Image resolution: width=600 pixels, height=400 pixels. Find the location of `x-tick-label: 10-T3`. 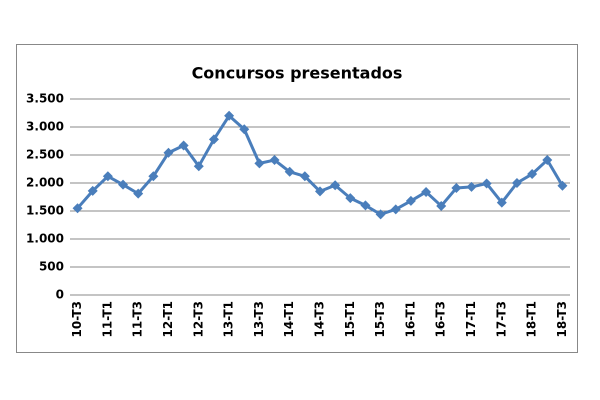

x-tick-label: 10-T3 is located at coordinates (77, 319).